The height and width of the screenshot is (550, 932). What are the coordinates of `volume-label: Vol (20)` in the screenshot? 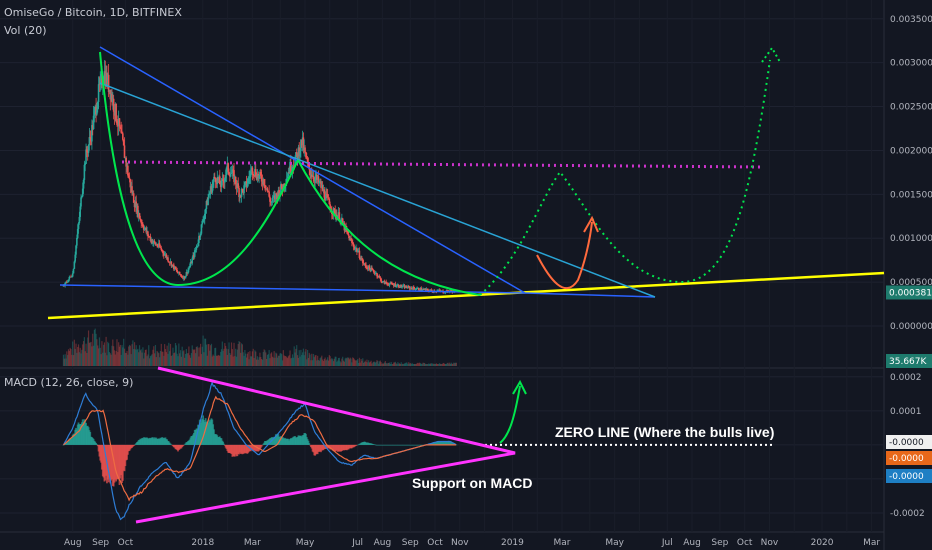 It's located at (25, 30).